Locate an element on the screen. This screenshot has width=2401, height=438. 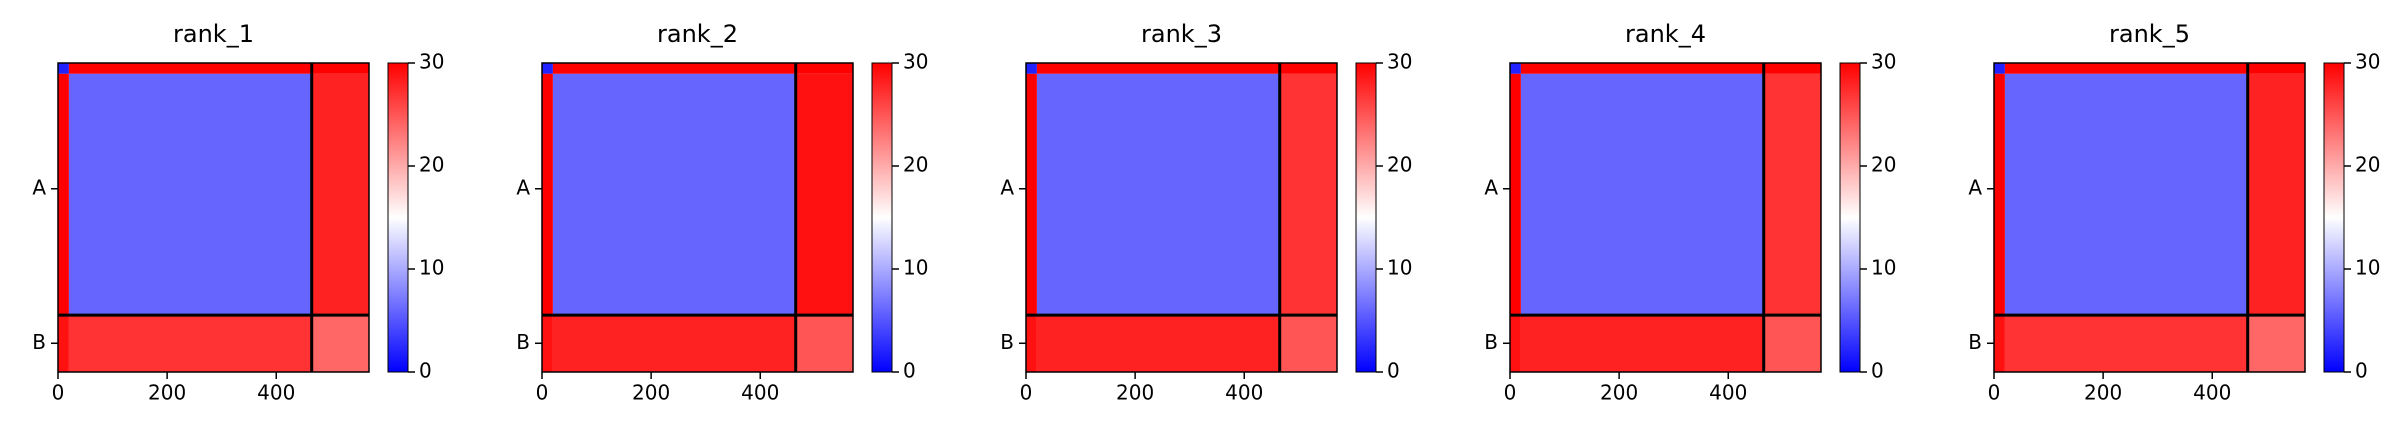
chart-title: rank_3 is located at coordinates (1181, 34).